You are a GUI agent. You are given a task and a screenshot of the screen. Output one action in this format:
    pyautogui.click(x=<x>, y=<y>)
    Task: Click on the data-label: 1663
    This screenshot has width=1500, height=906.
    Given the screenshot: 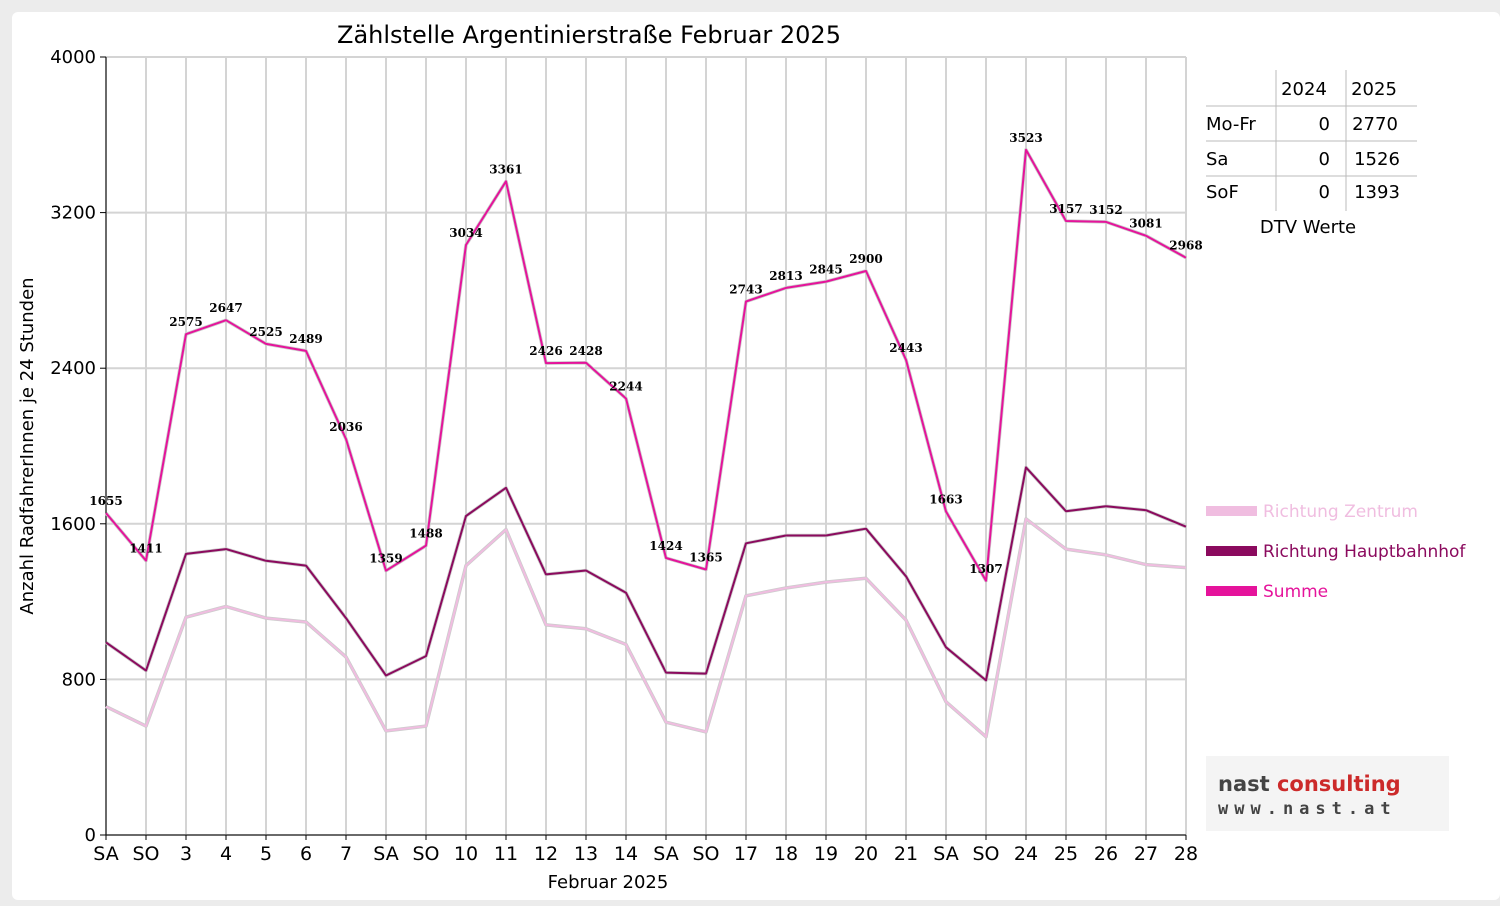 What is the action you would take?
    pyautogui.click(x=945, y=500)
    